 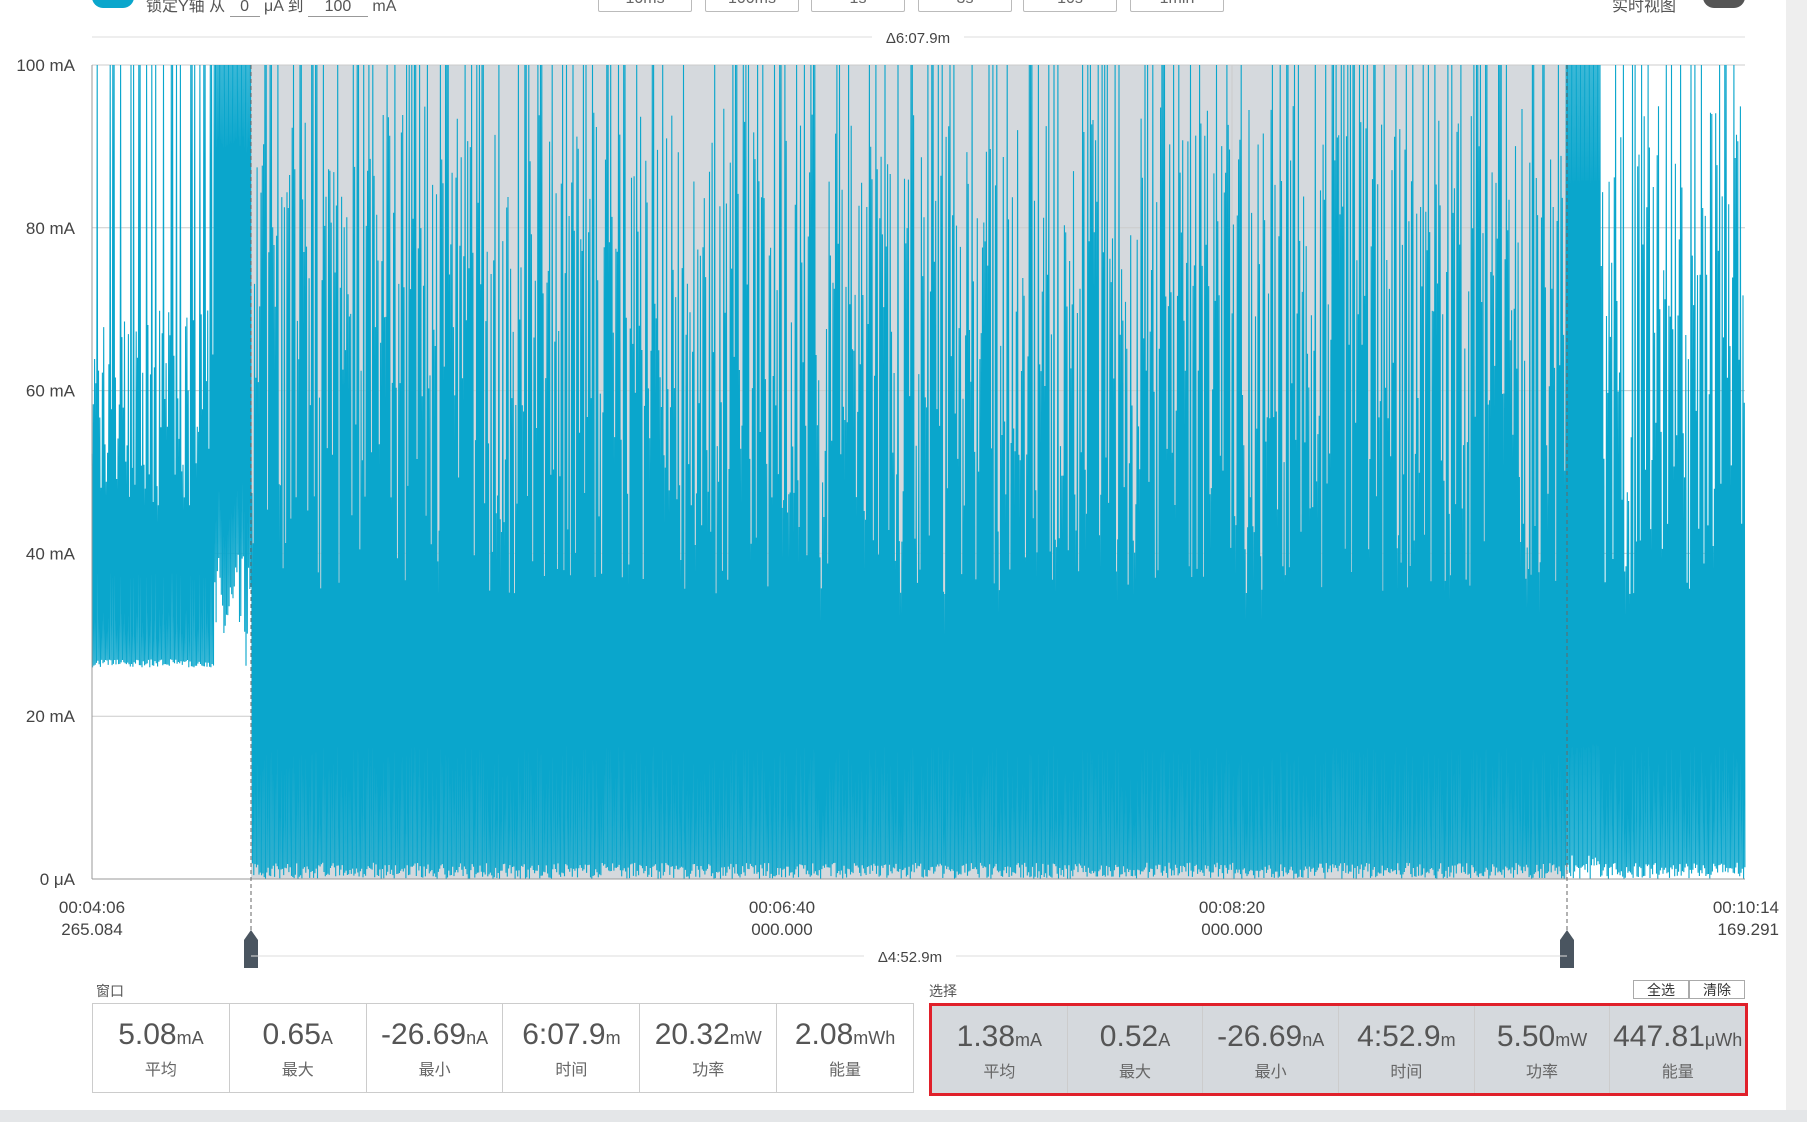 I want to click on stat-cell: 0.65A 最大, so click(x=298, y=1048).